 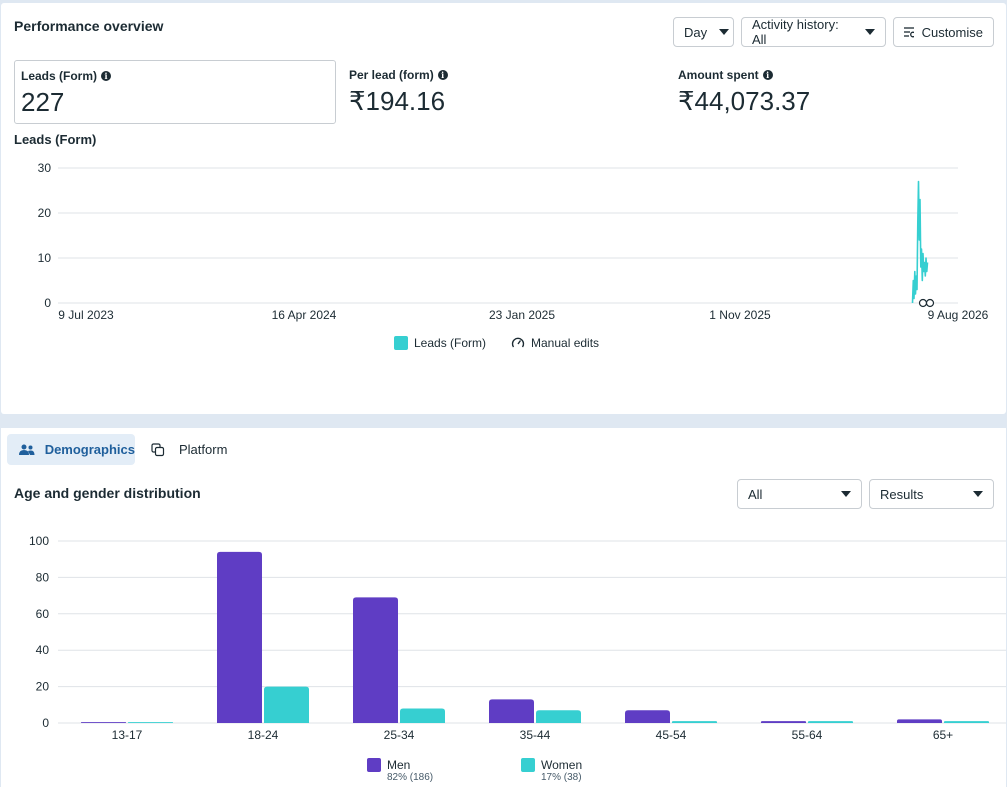 I want to click on tab-platform-label: Platform, so click(x=203, y=449).